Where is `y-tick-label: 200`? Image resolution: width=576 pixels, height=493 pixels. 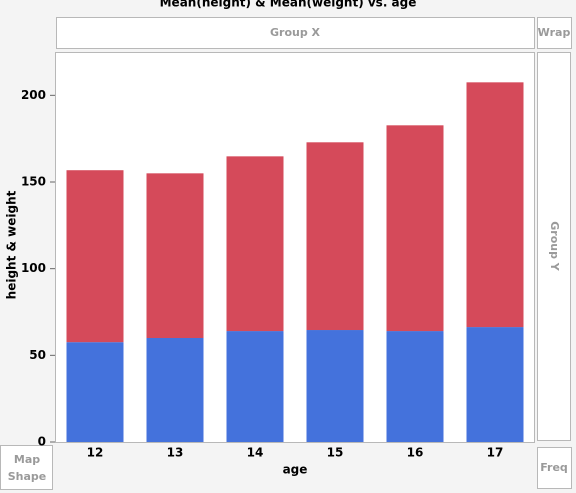 y-tick-label: 200 is located at coordinates (33, 95).